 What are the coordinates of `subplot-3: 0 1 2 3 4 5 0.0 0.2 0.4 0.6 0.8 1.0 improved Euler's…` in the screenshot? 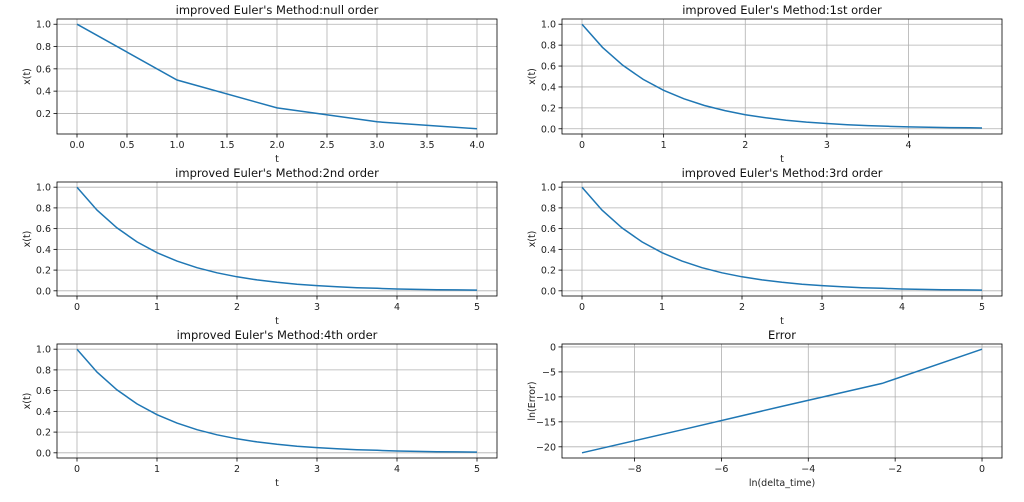 It's located at (260, 246).